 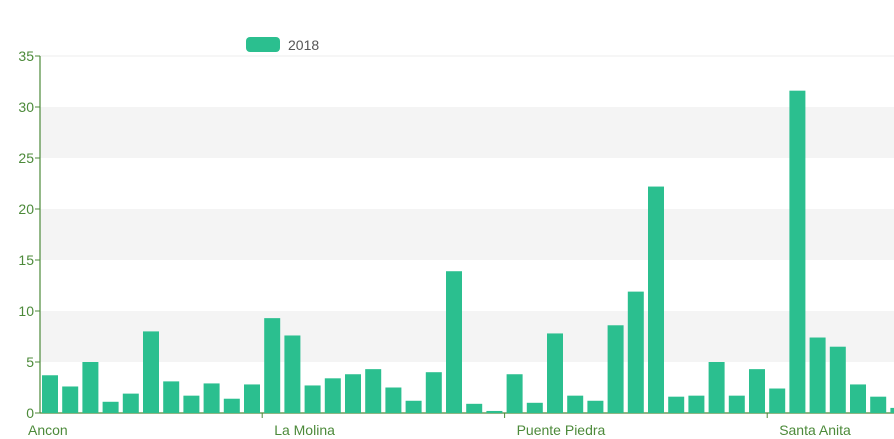 I want to click on legend: 2018, so click(x=282, y=45).